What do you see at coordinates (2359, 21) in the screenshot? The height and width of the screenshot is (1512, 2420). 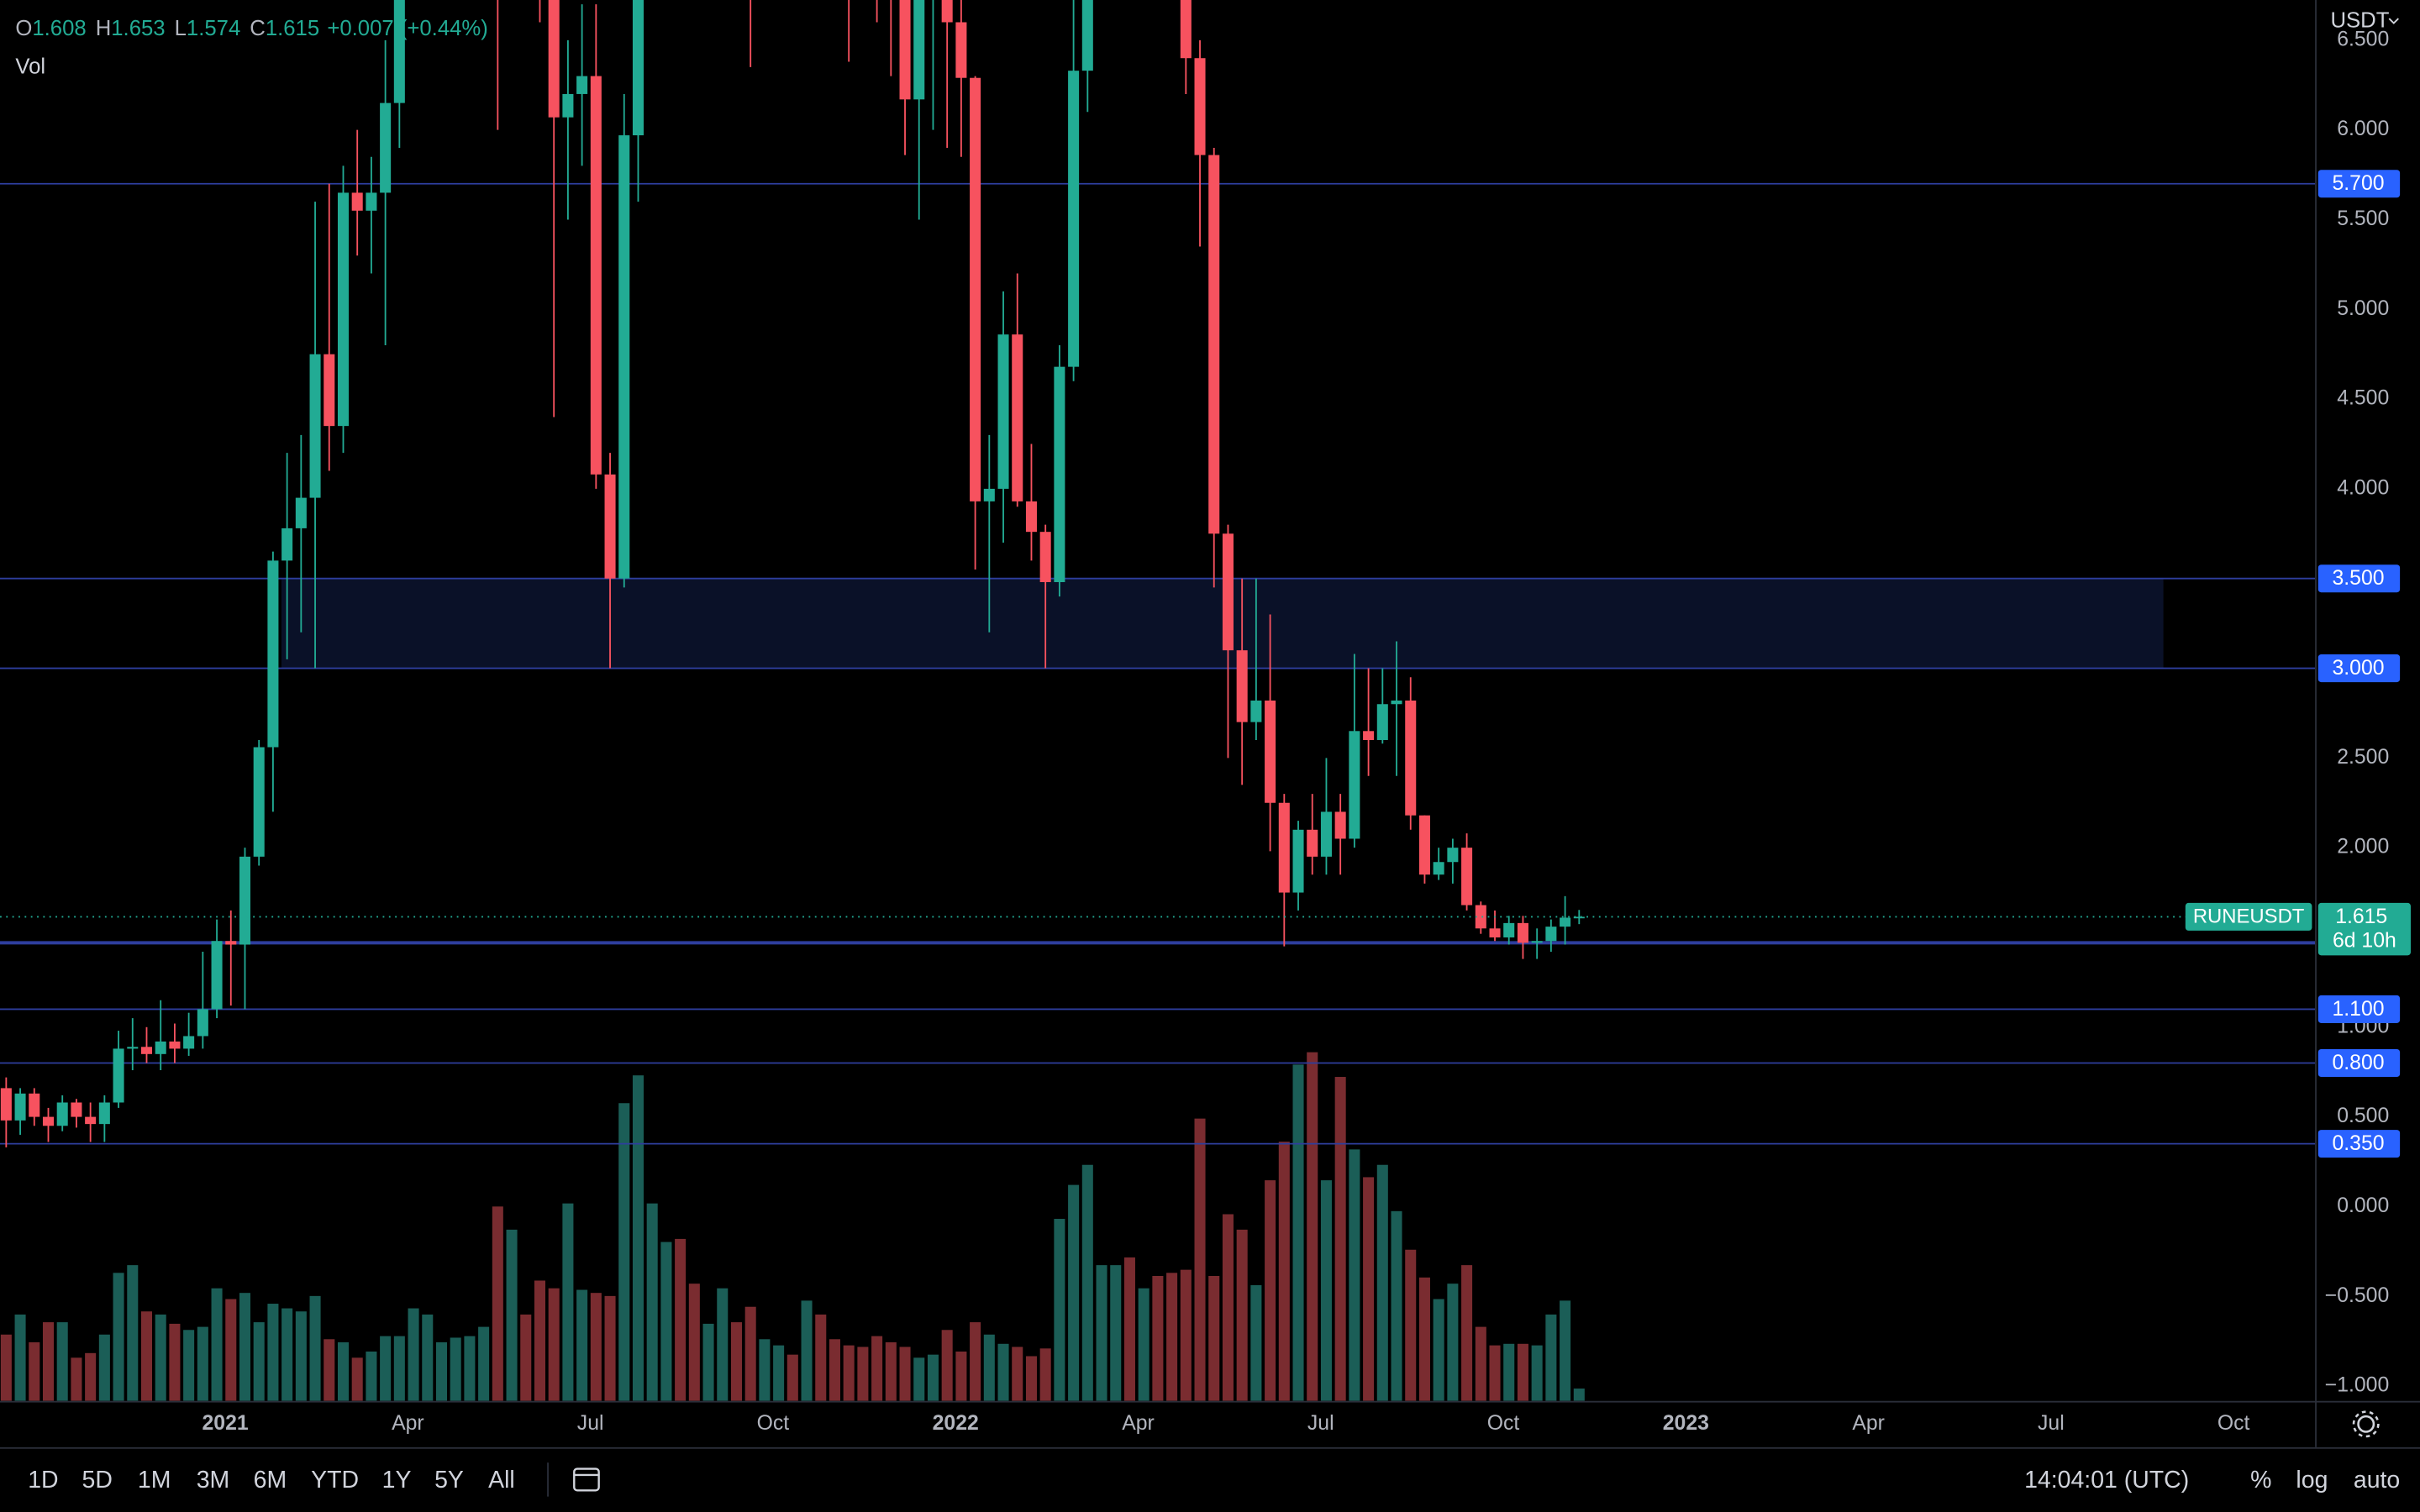 I see `currency-selector: USDT` at bounding box center [2359, 21].